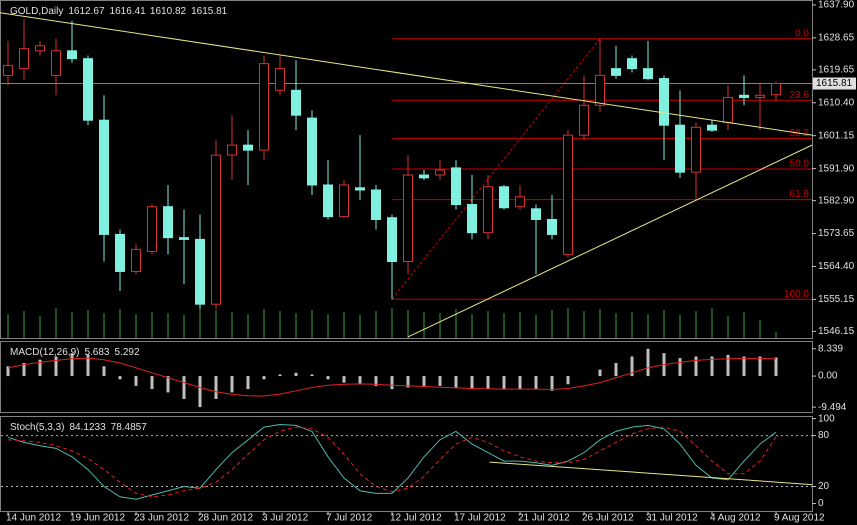  Describe the element at coordinates (828, 376) in the screenshot. I see `y-tick-label: 0.00` at that location.